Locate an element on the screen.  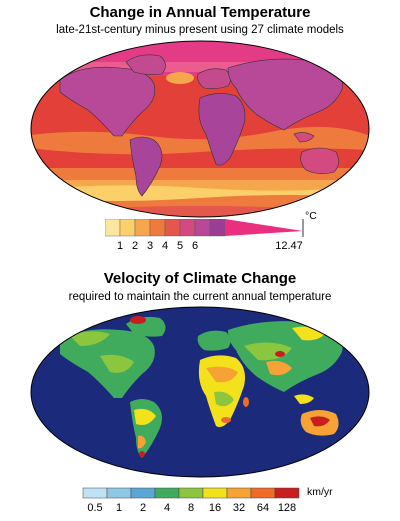
colorbar-tick-label: 3 is located at coordinates (150, 246).